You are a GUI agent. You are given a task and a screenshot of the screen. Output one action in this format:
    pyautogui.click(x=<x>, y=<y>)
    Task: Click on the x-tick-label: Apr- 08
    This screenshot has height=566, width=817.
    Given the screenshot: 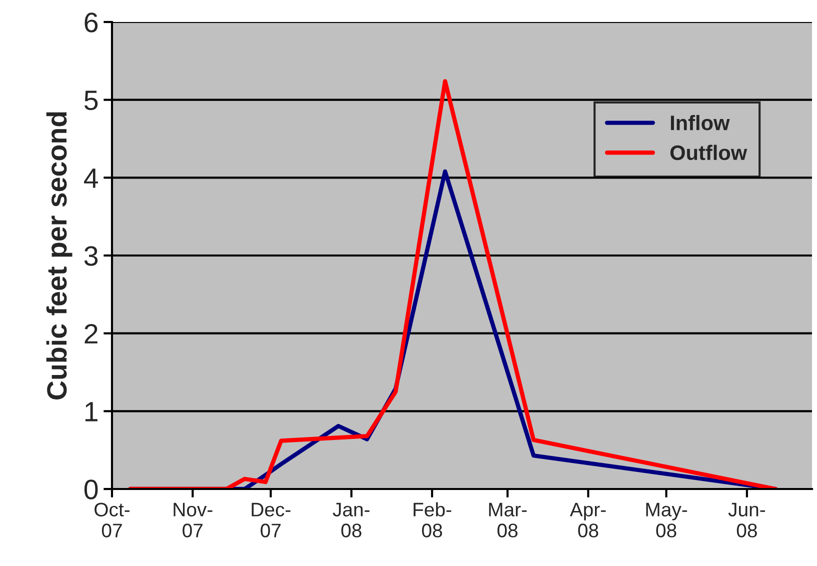 What is the action you would take?
    pyautogui.click(x=588, y=520)
    